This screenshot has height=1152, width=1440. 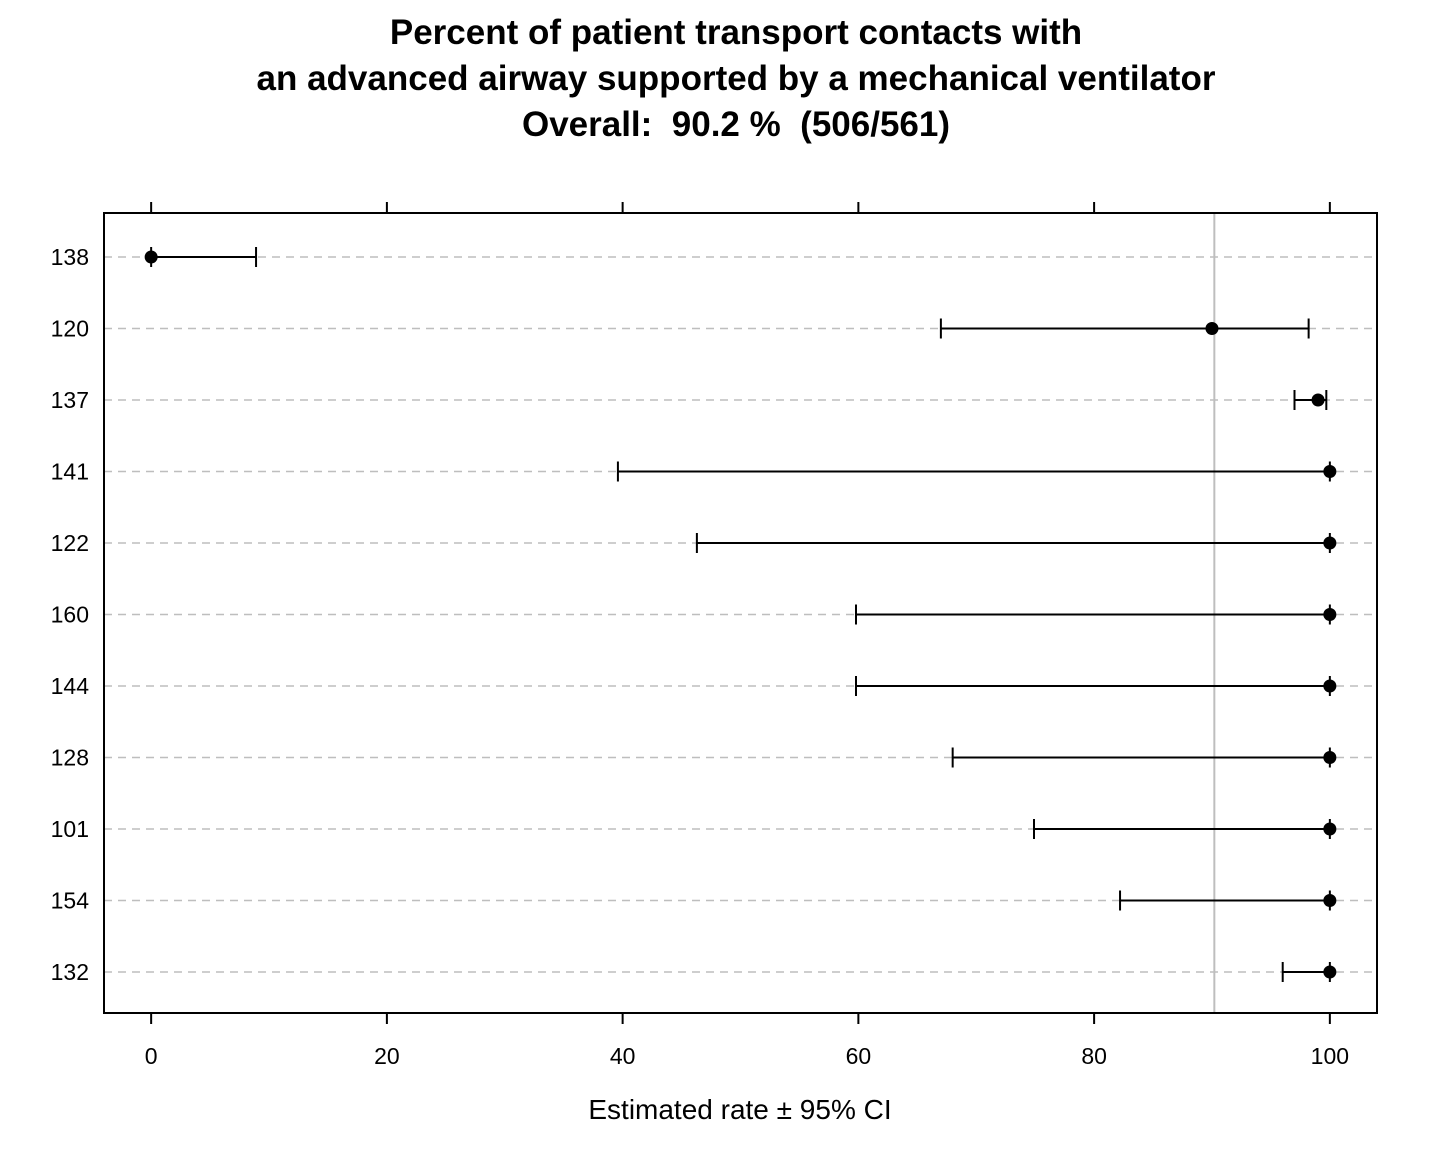 I want to click on y-tick-label-122: 122, so click(x=70, y=543).